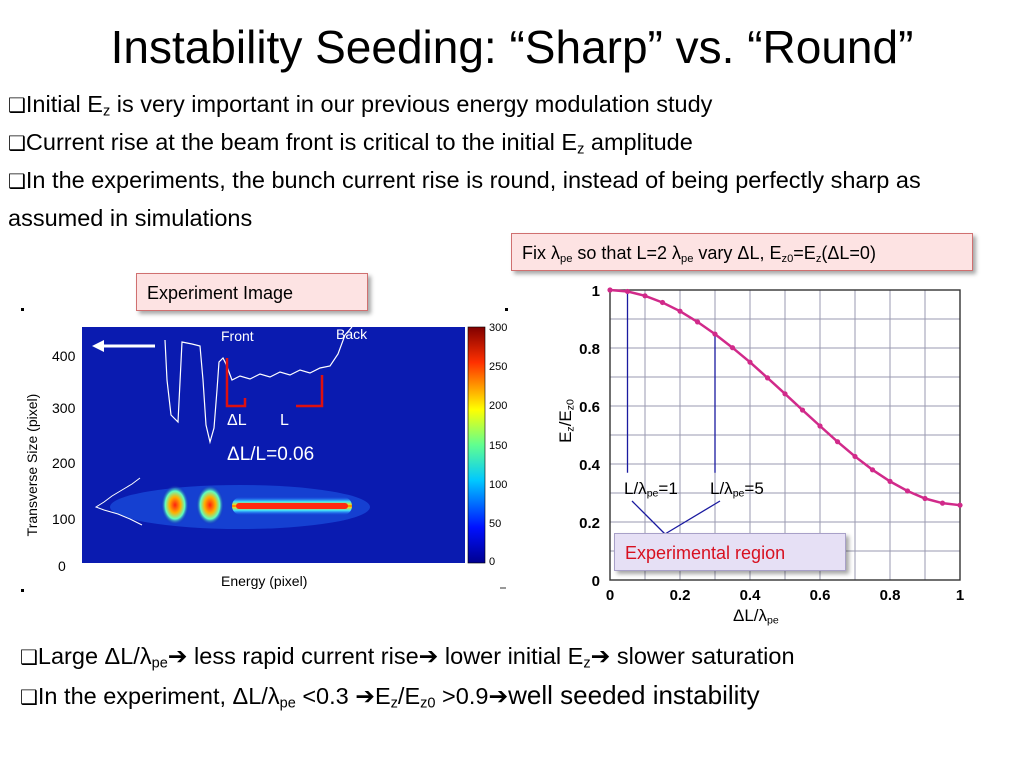 This screenshot has height=768, width=1024. I want to click on x-tick-label: 0.8, so click(890, 595).